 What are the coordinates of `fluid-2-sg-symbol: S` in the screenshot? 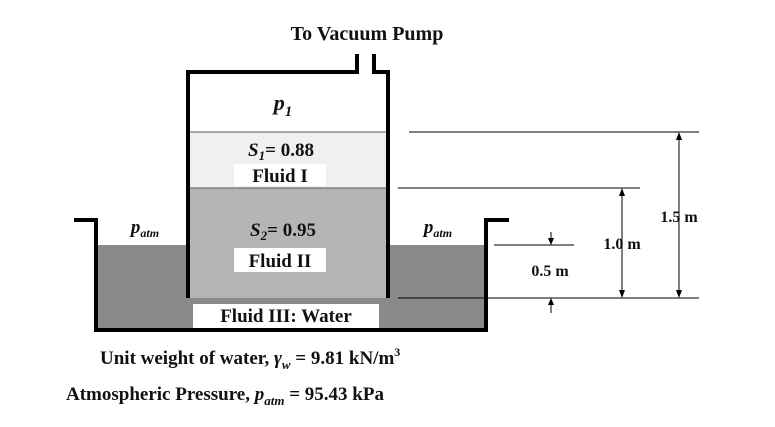 It's located at (255, 230).